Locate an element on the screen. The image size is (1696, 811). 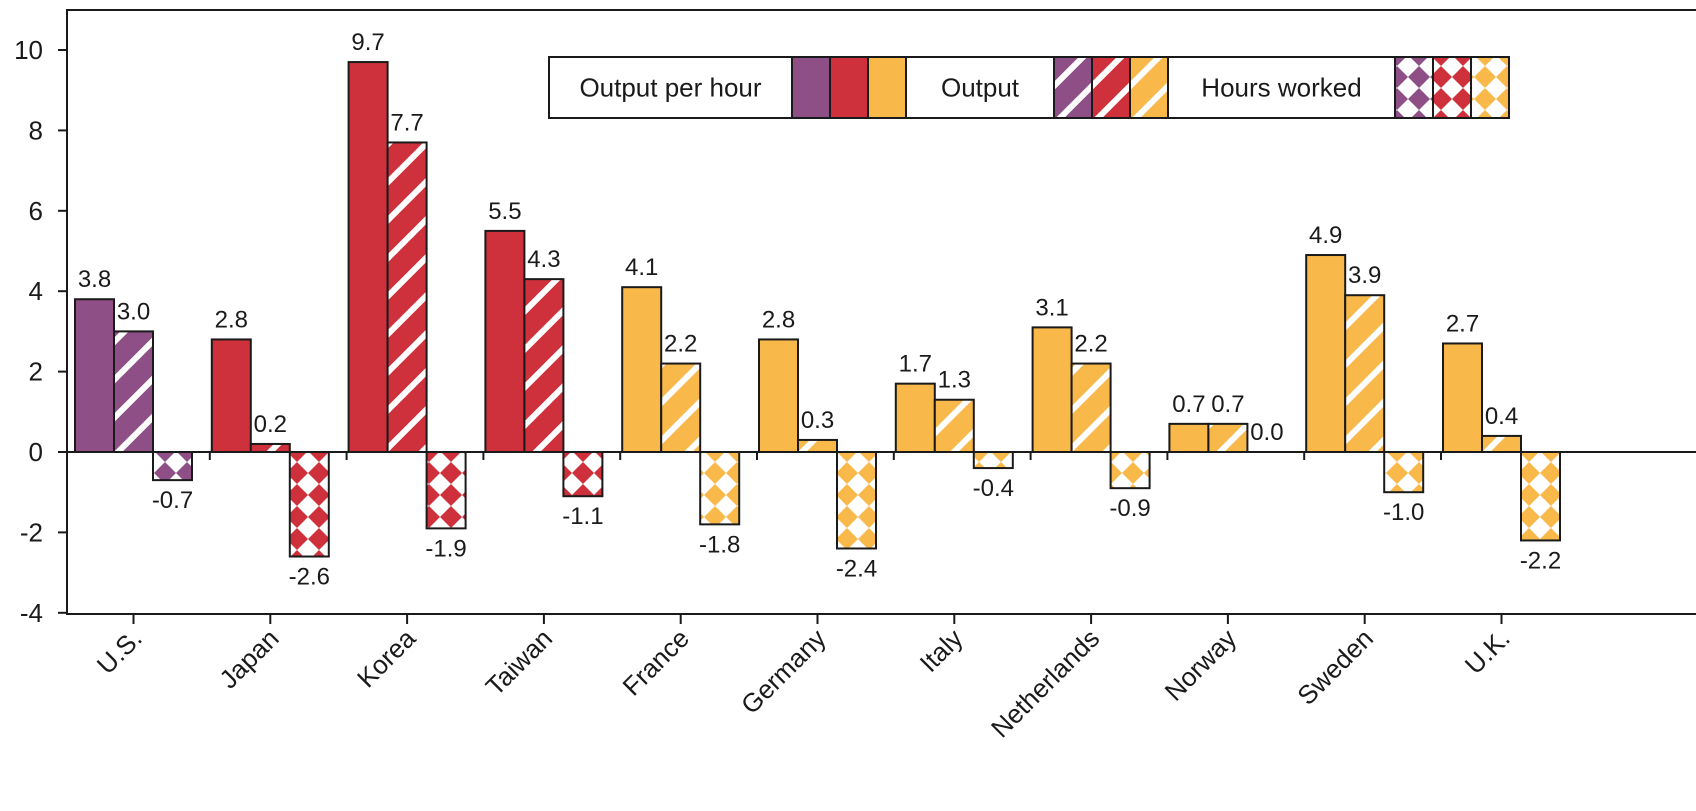
x-tick-label: Taiwan is located at coordinates (519, 662).